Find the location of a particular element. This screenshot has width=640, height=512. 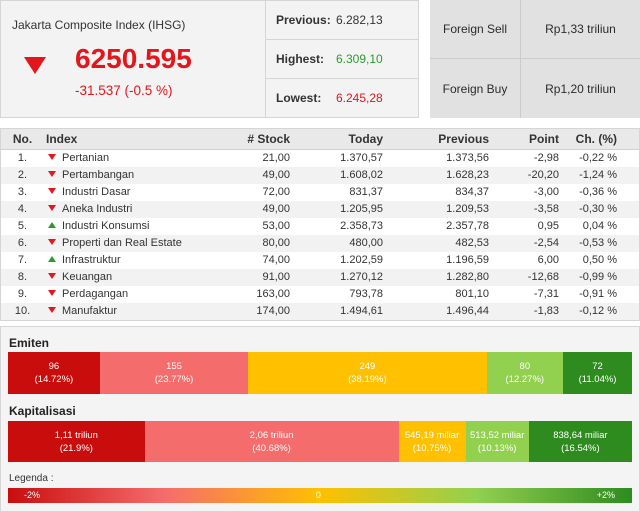

segment-value: 1,11 triliun is located at coordinates (76, 435).